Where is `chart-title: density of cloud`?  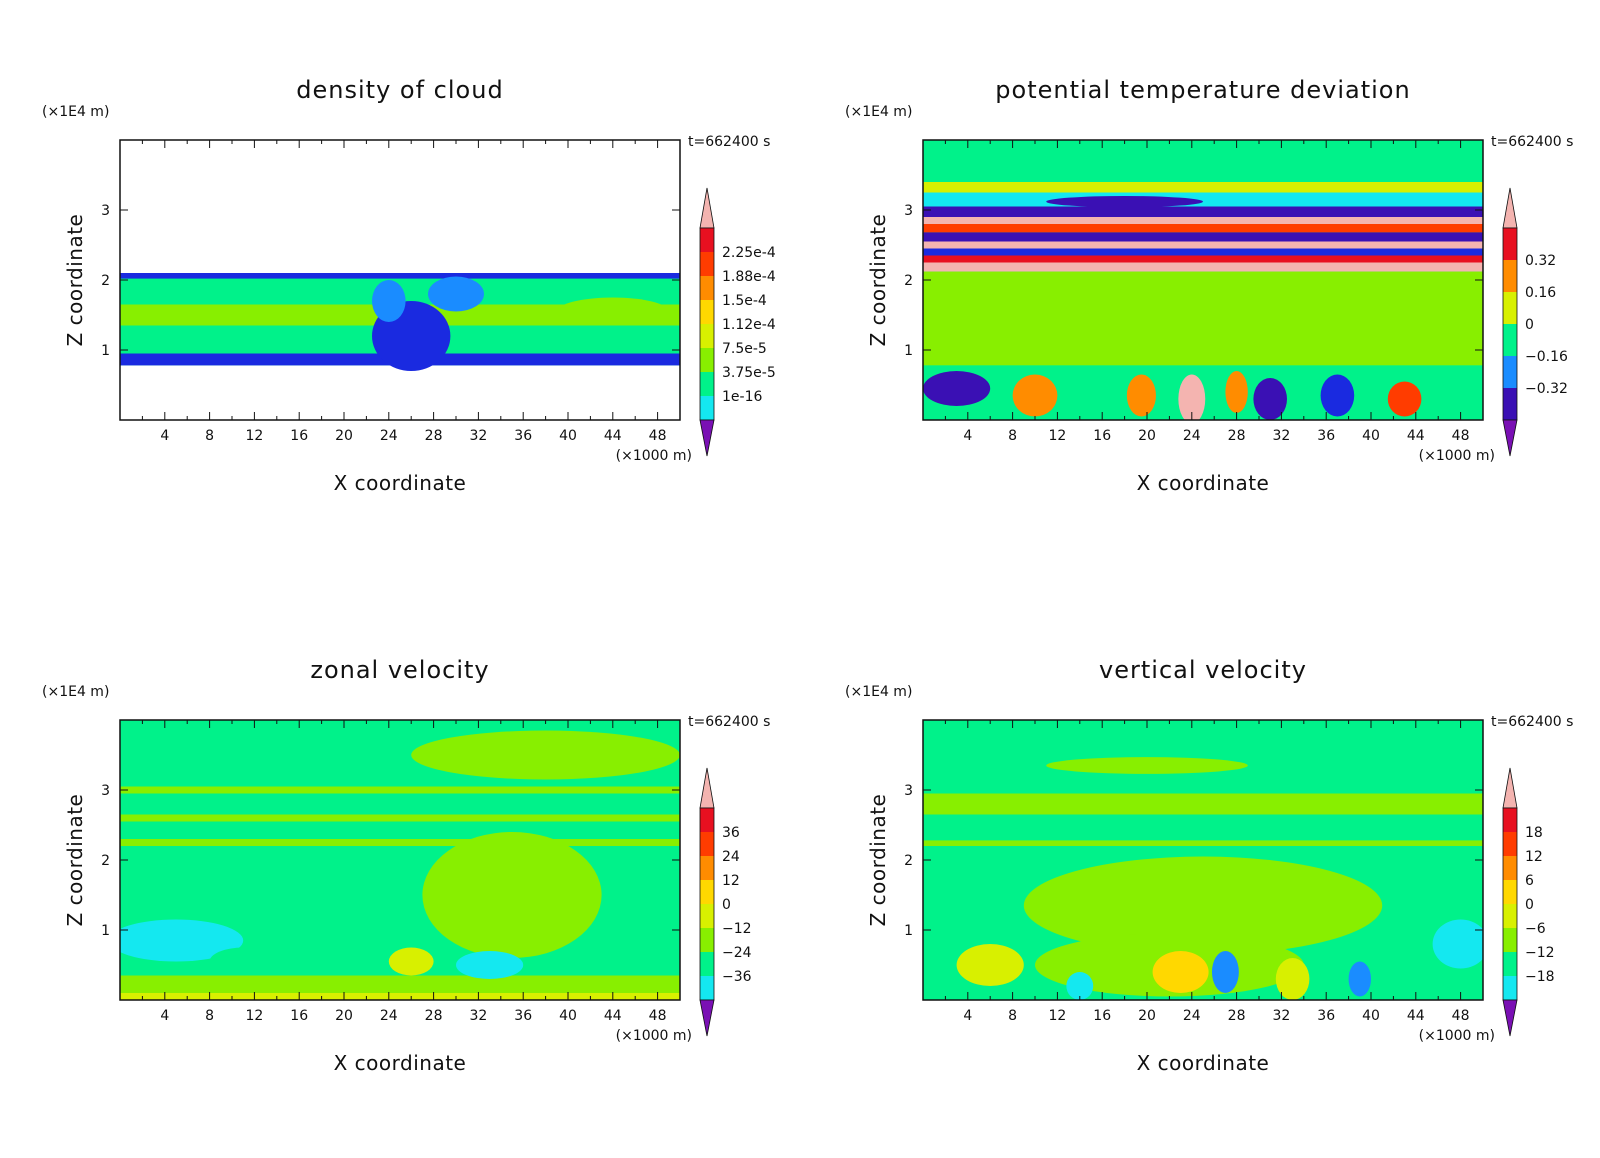 chart-title: density of cloud is located at coordinates (399, 90).